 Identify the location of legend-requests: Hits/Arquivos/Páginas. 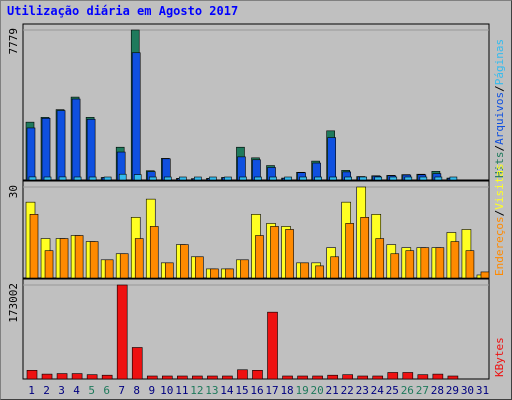
(499, 108).